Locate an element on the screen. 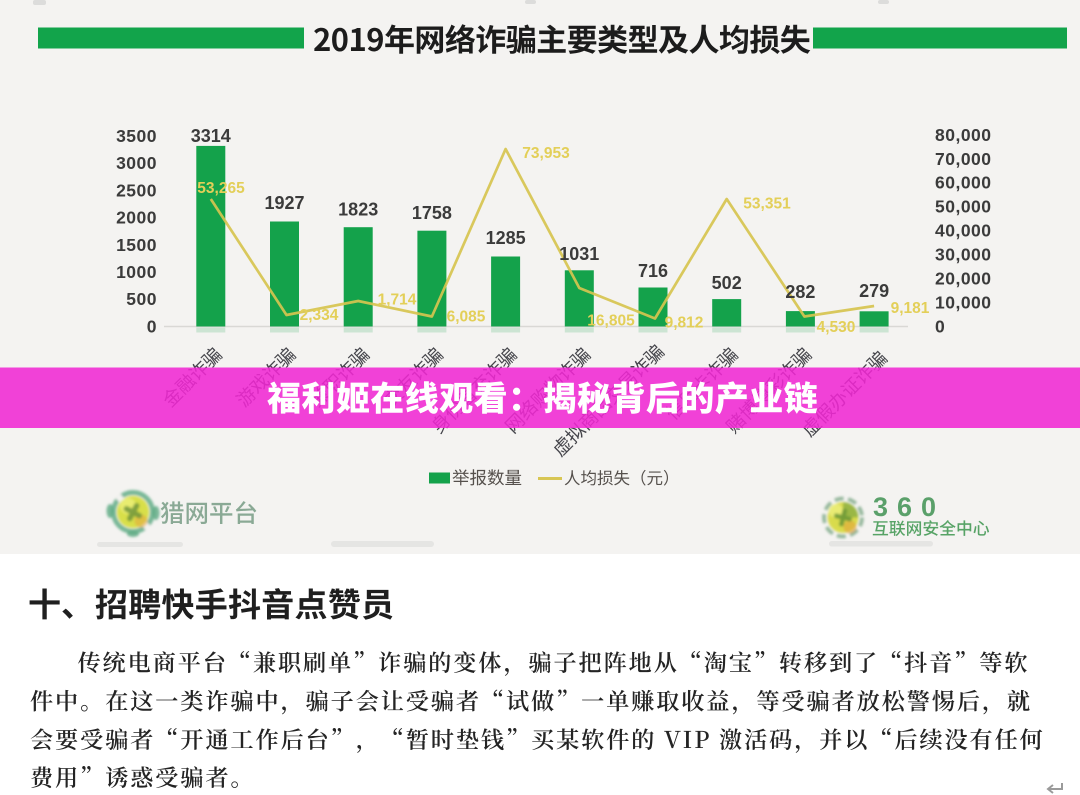  svg-text: 1927 is located at coordinates (284, 203).